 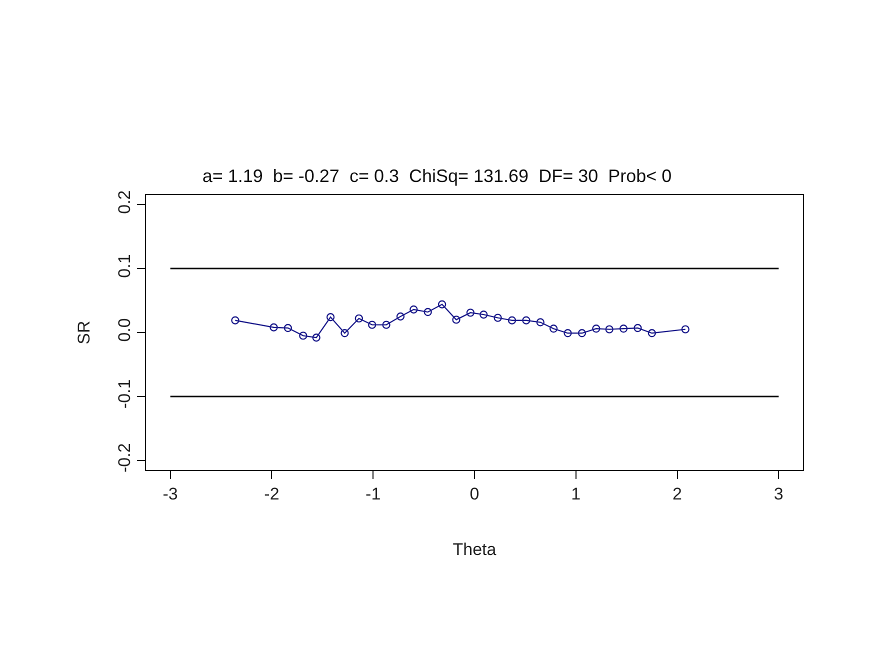 What do you see at coordinates (170, 494) in the screenshot?
I see `x-tick-label: -3` at bounding box center [170, 494].